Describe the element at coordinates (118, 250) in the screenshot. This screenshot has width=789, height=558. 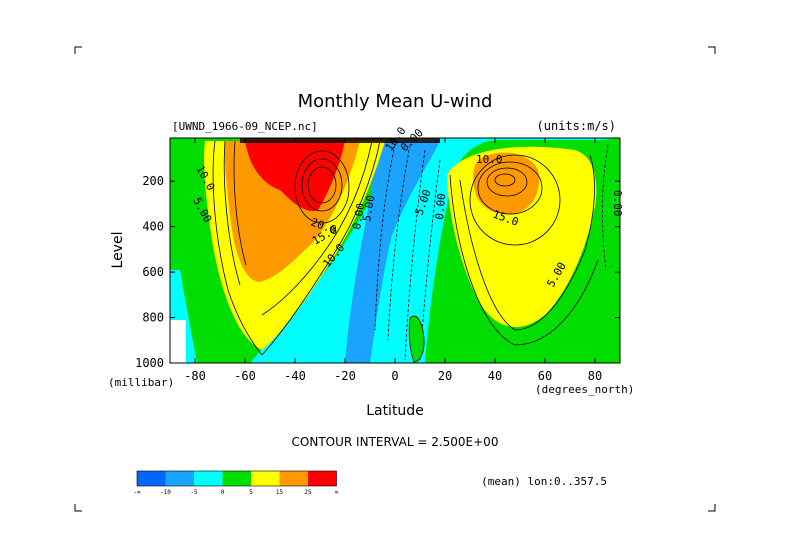
I see `y-axis-title: Level` at that location.